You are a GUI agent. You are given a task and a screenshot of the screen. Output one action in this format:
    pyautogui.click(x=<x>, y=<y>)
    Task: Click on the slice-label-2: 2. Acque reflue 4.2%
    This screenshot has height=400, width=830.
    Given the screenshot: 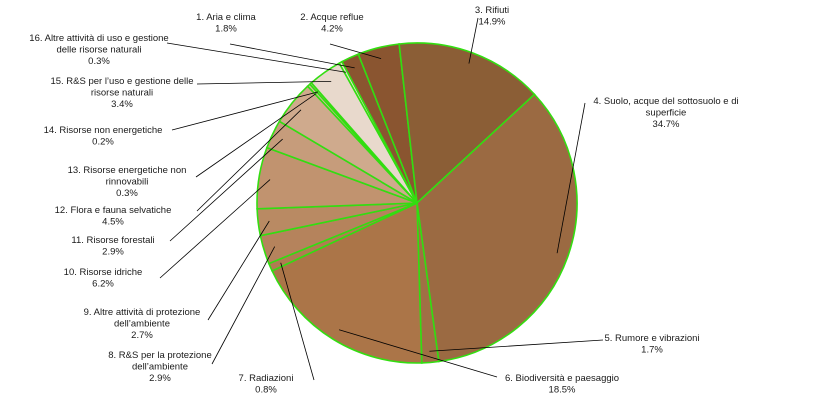 What is the action you would take?
    pyautogui.click(x=331, y=23)
    